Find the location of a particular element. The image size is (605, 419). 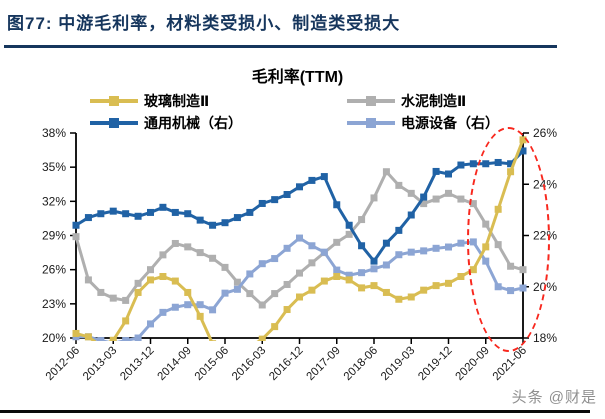

svg-text: 35% is located at coordinates (54, 167).